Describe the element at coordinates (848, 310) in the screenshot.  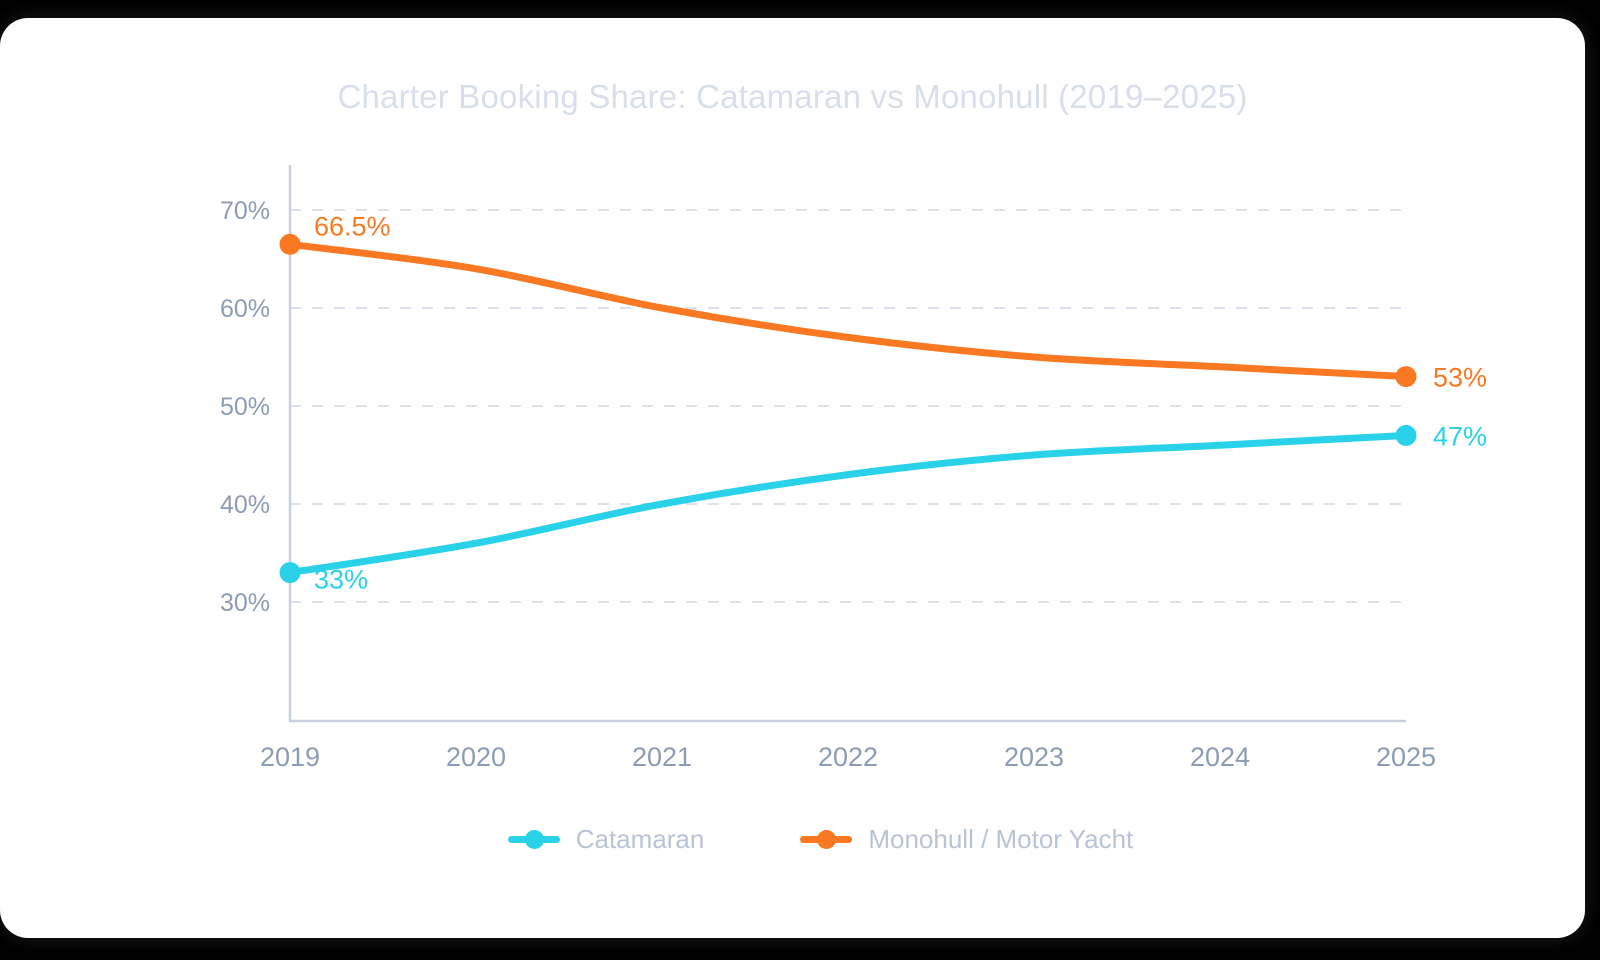
I see `series-line-monohull` at that location.